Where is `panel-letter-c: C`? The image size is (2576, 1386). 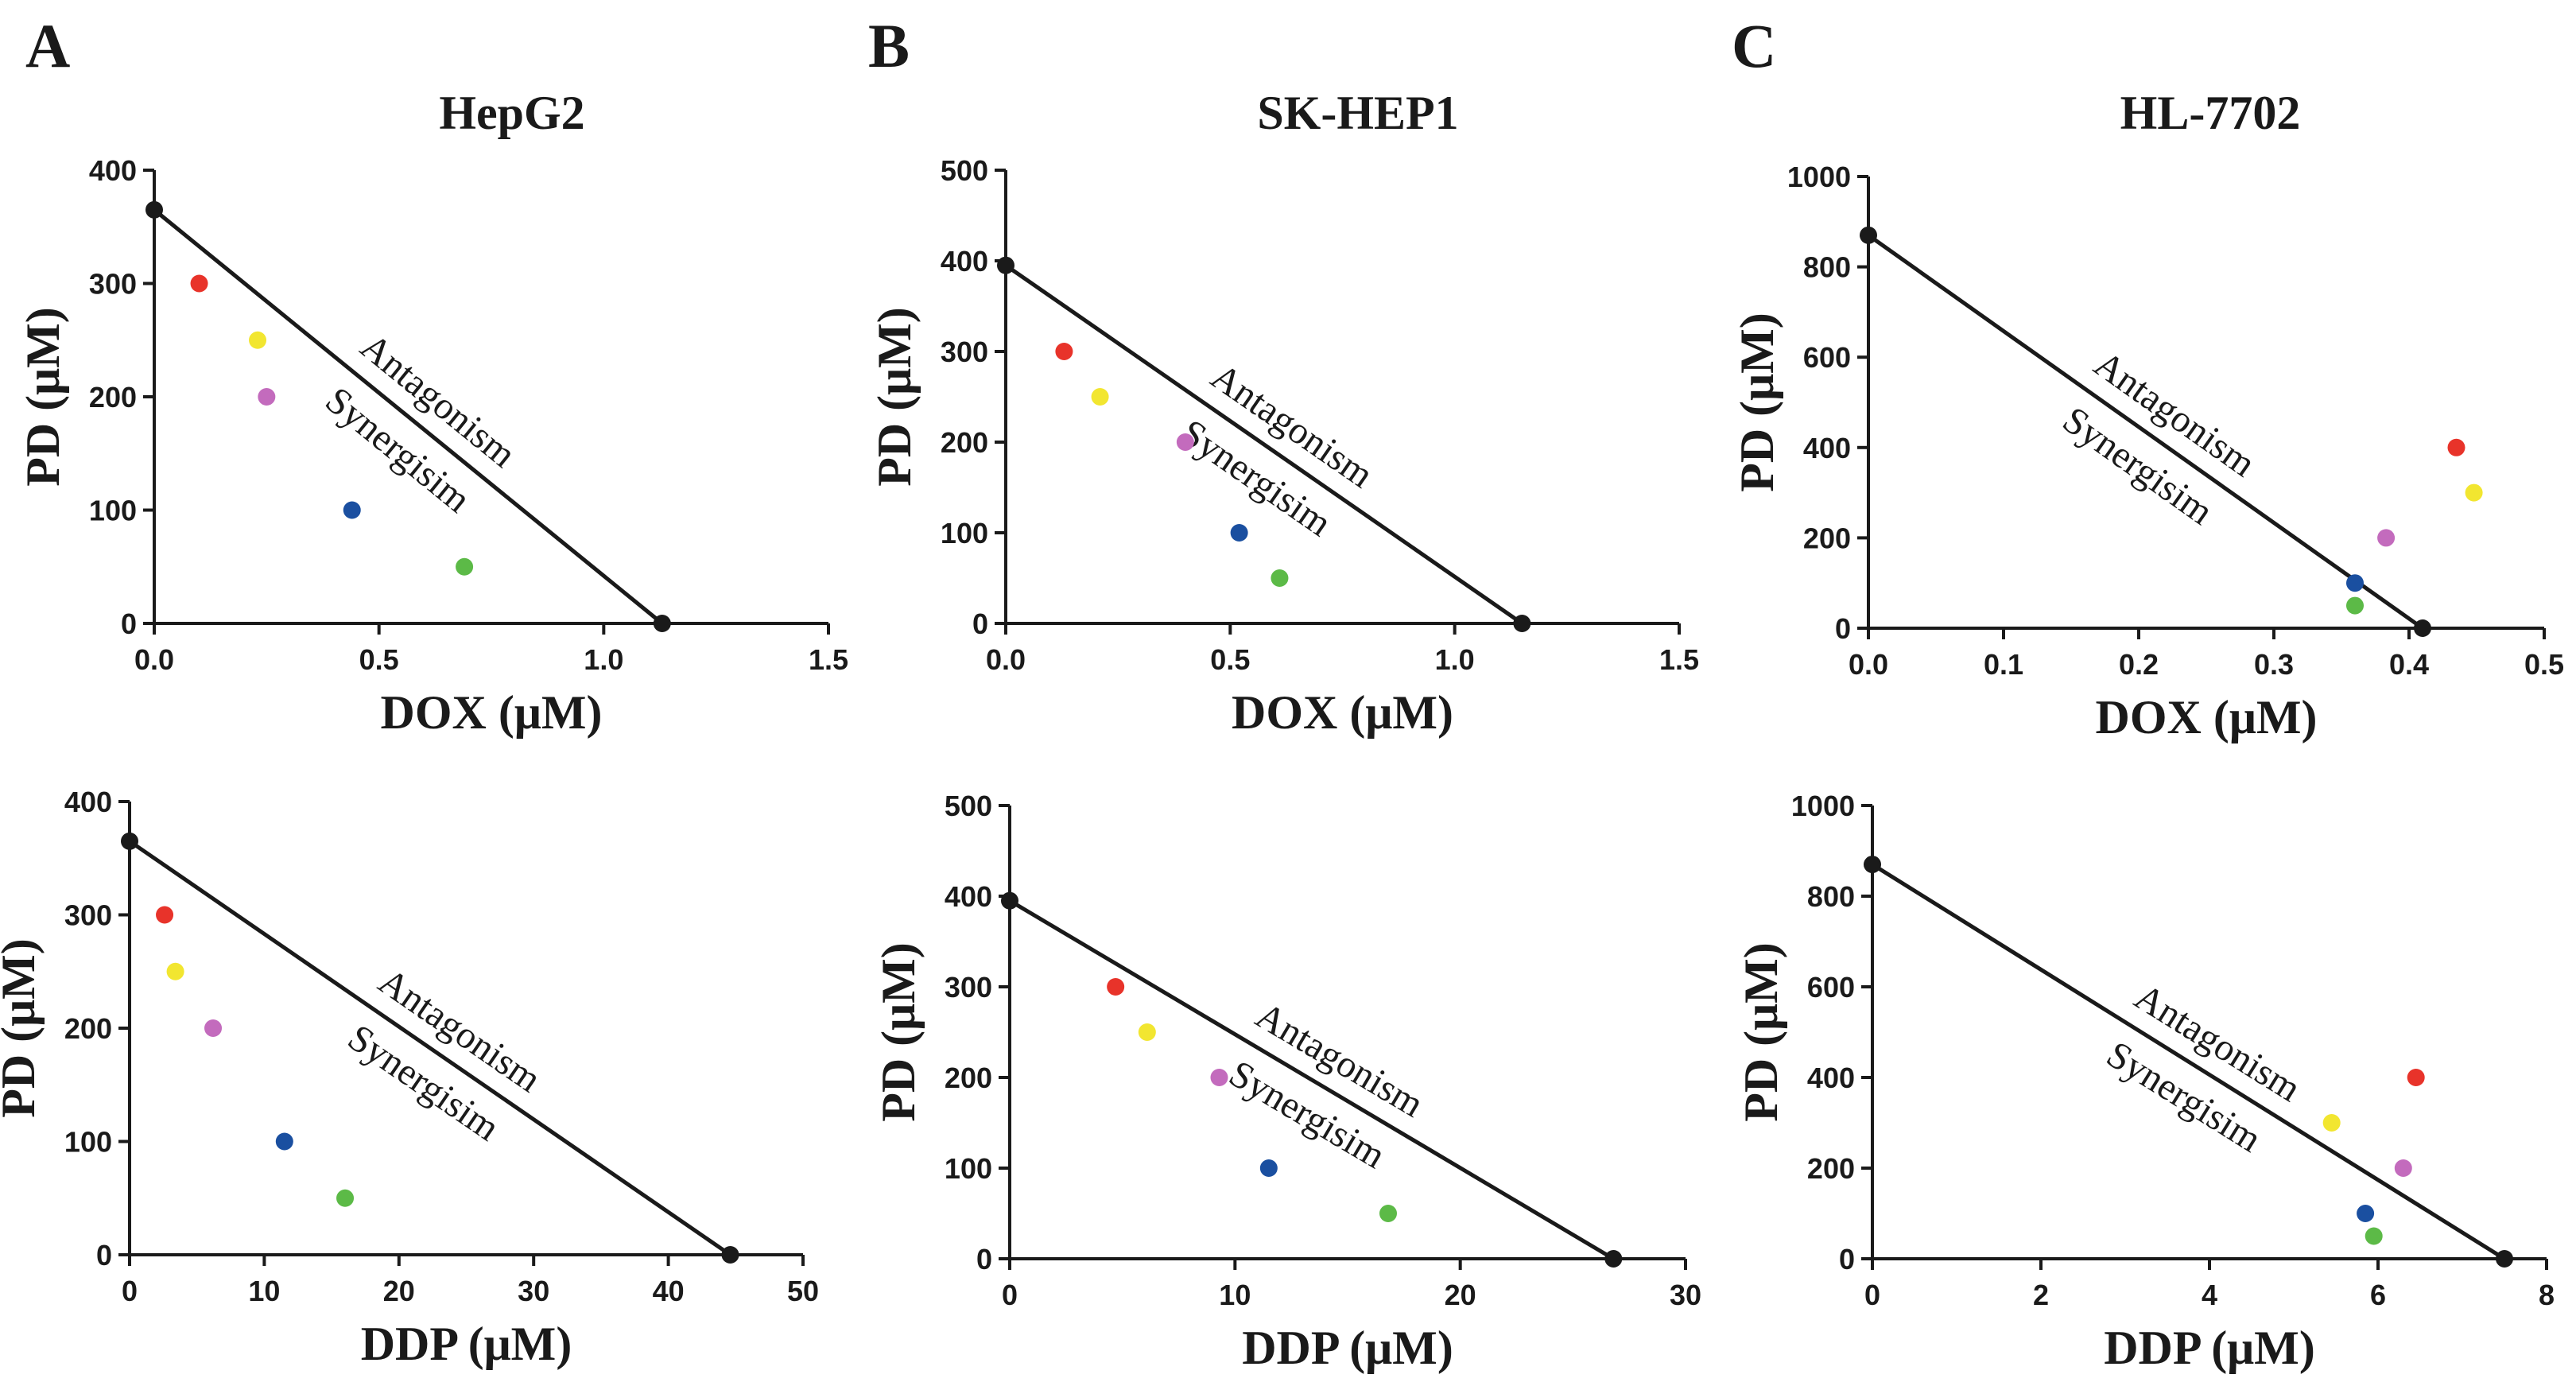
panel-letter-c: C is located at coordinates (1754, 45).